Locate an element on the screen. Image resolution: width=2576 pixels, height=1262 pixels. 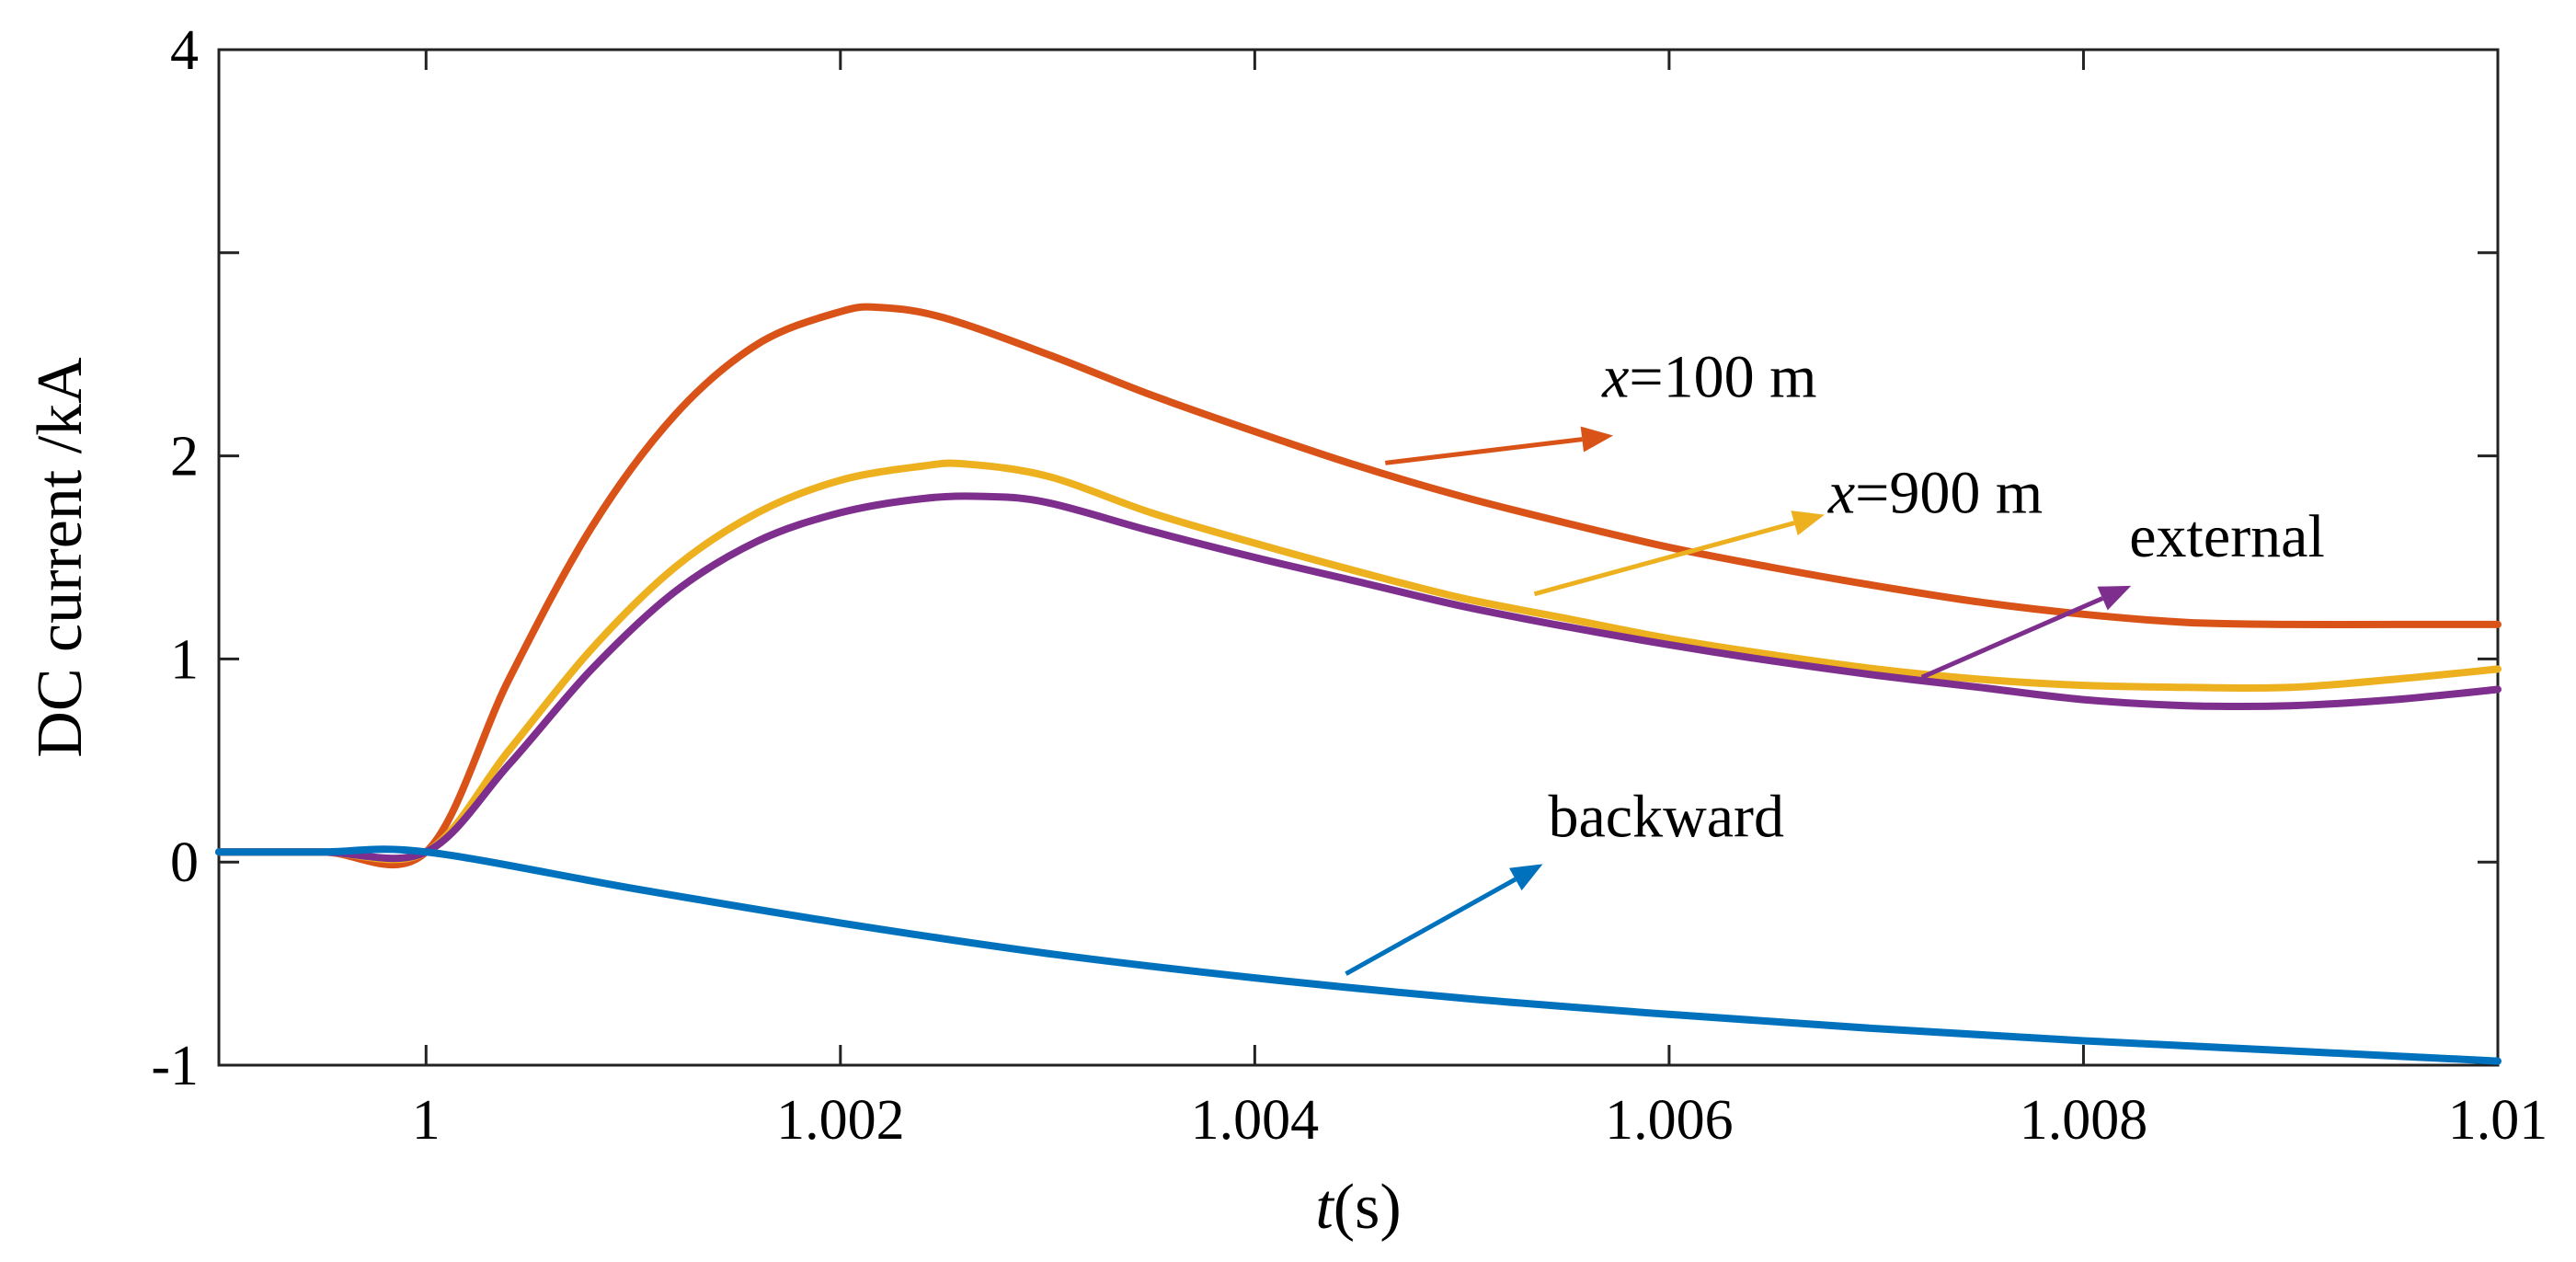
arrow-head-backward is located at coordinates (1525, 877).